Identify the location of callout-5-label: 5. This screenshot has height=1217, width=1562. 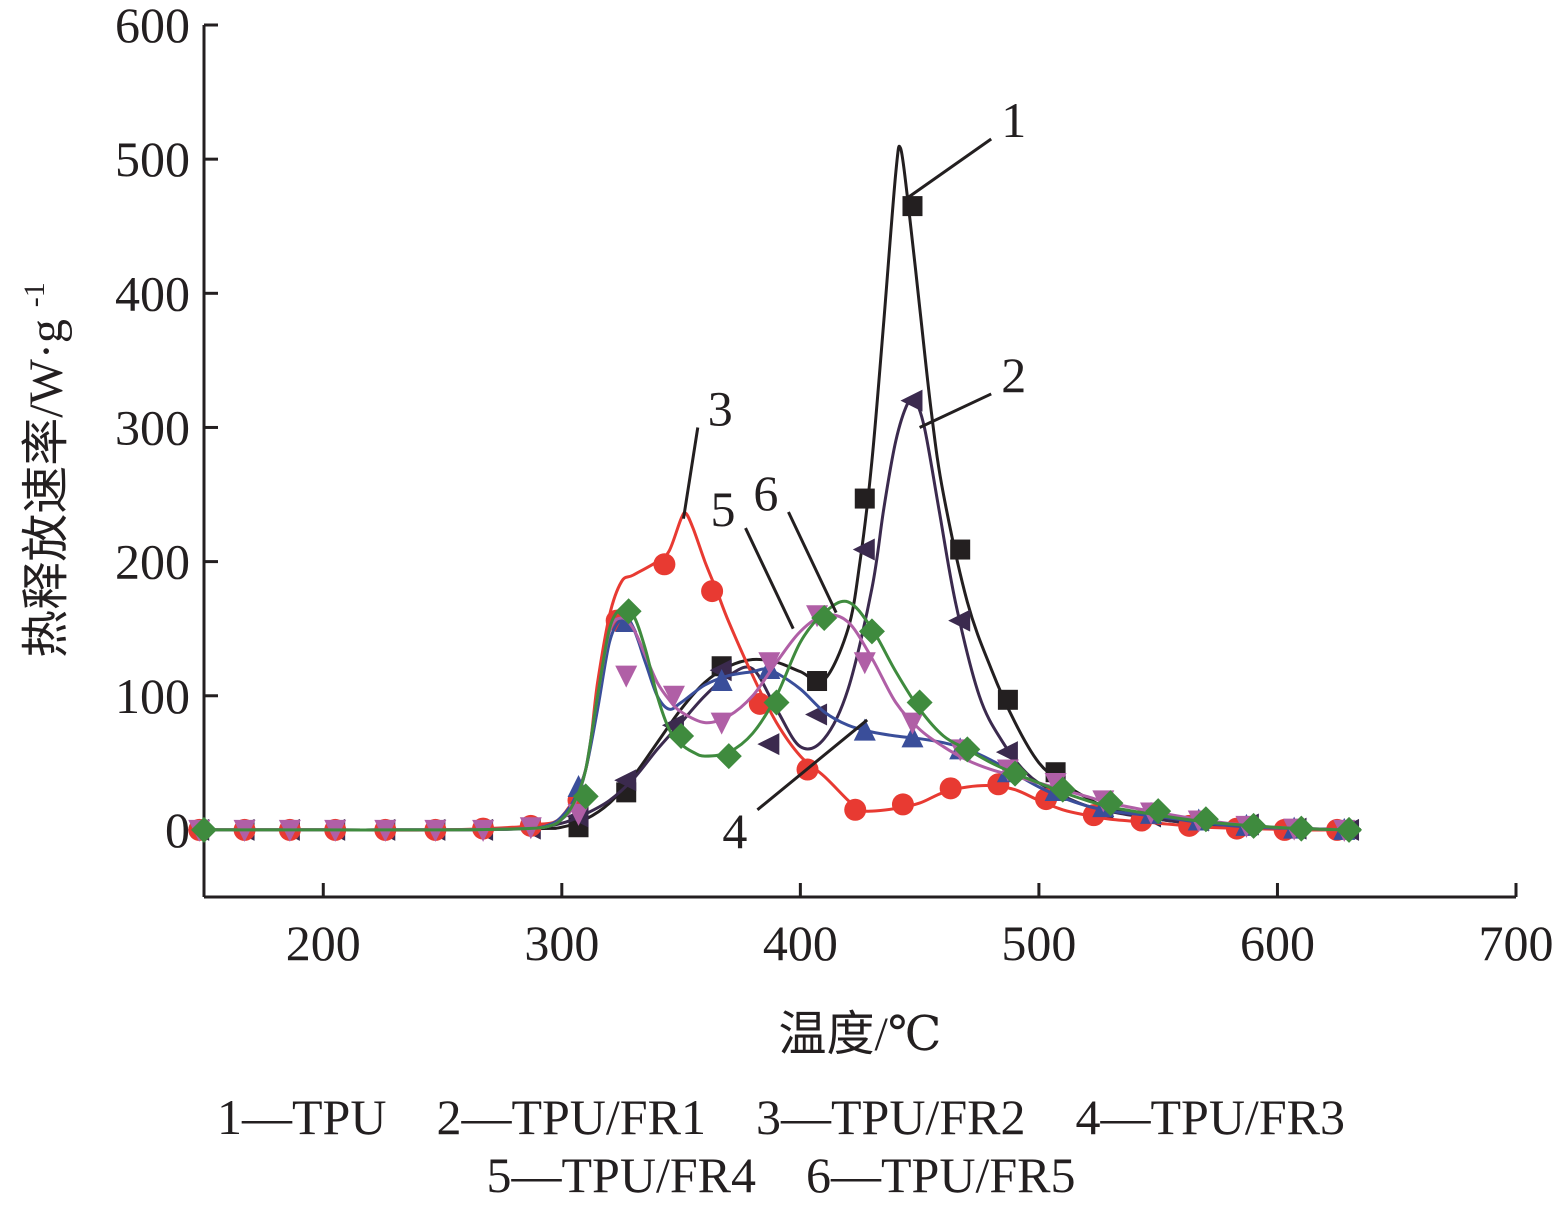
(722, 509).